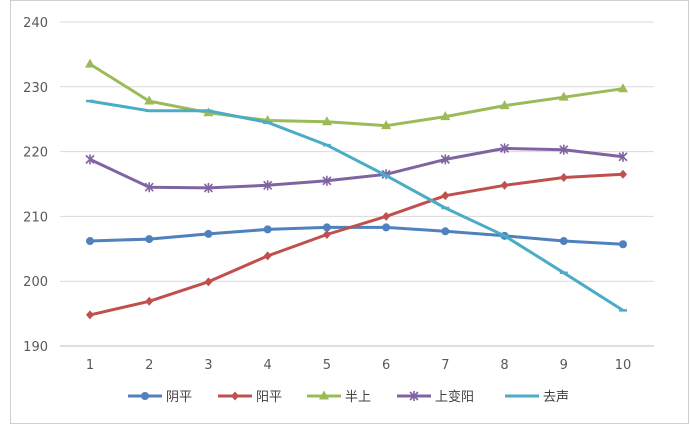 Image resolution: width=691 pixels, height=427 pixels. I want to click on x-tick-label: 6, so click(386, 365).